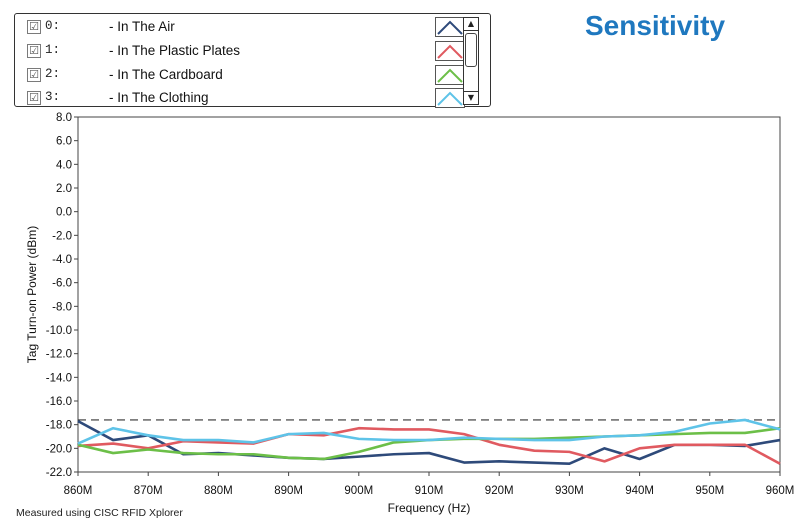 This screenshot has height=528, width=803. Describe the element at coordinates (64, 165) in the screenshot. I see `y-tick-label: 4.0` at that location.